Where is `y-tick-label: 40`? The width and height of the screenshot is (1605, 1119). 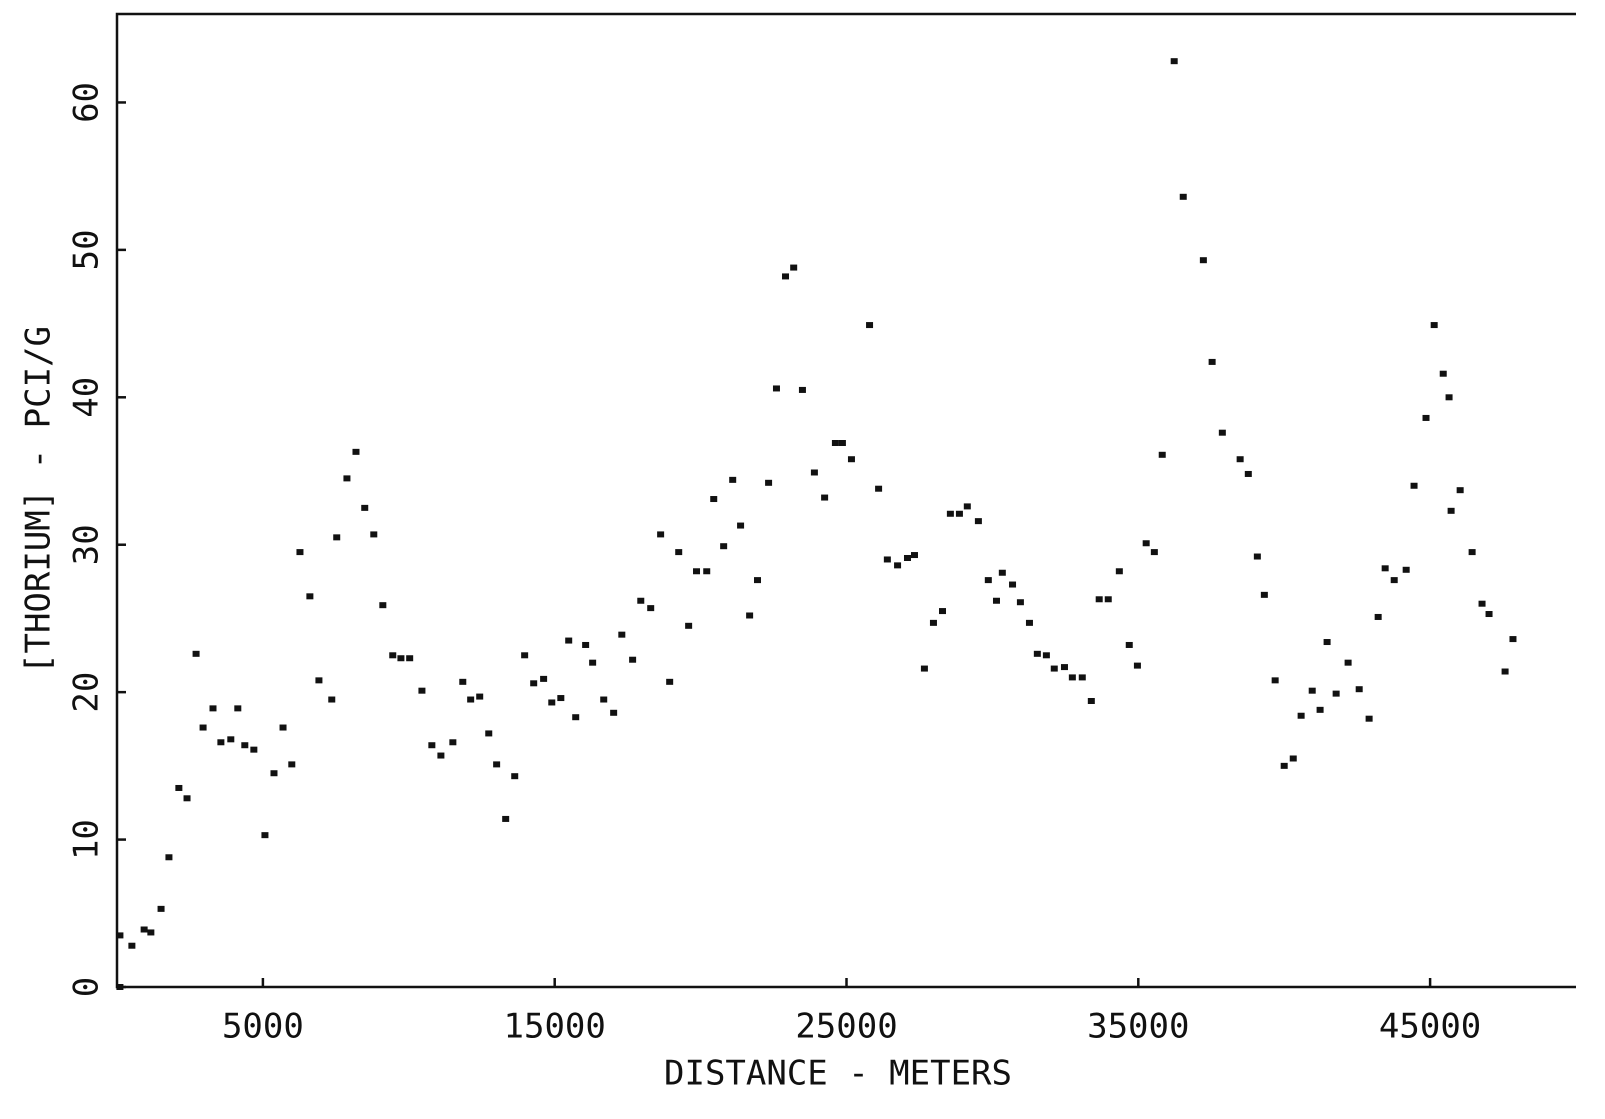
y-tick-label: 40 is located at coordinates (87, 397).